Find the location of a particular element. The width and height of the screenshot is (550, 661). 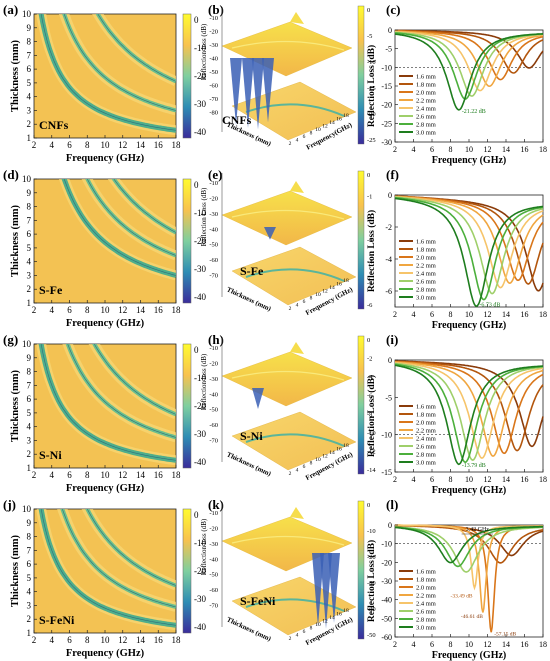

y-tick-label: -30 is located at coordinates (386, 581).